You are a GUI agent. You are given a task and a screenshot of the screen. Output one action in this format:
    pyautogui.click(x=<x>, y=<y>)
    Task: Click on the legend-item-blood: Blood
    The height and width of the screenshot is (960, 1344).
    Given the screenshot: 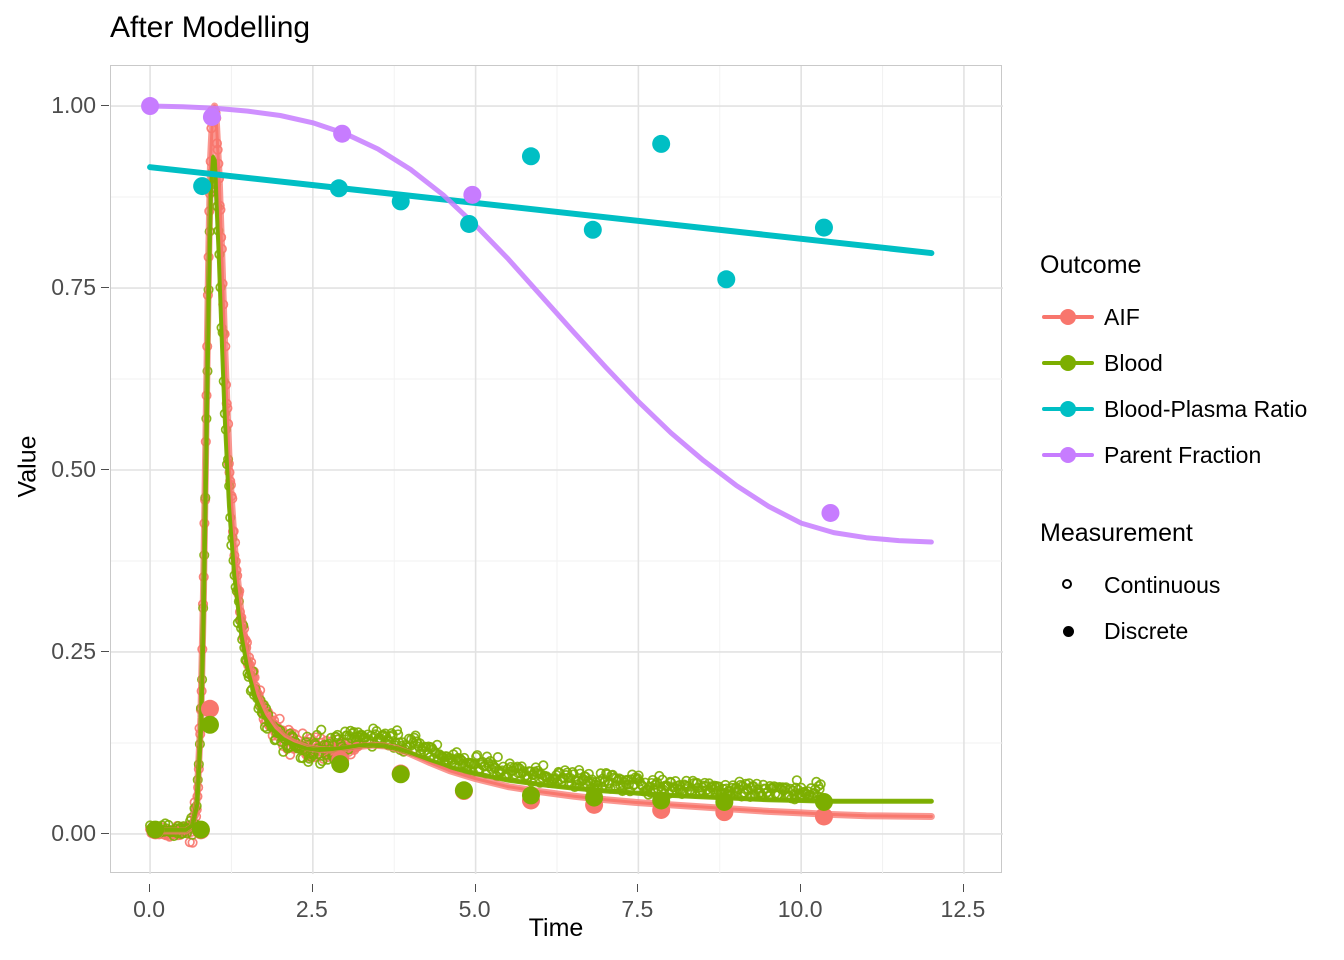 What is the action you would take?
    pyautogui.click(x=1190, y=363)
    